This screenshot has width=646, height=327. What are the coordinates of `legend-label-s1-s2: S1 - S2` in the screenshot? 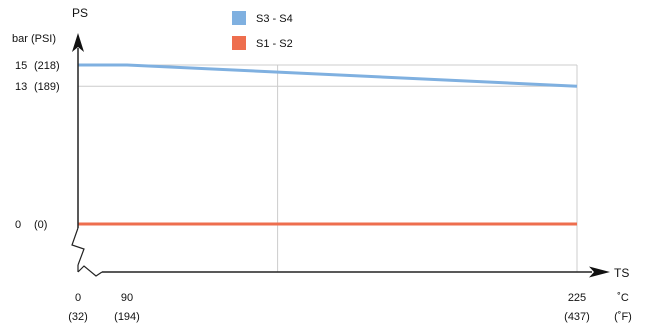 It's located at (274, 44).